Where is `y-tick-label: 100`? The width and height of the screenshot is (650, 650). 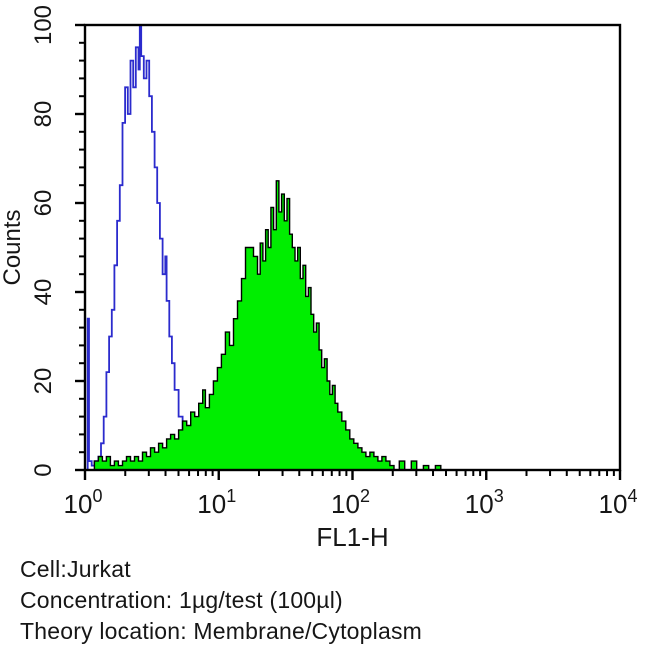 y-tick-label: 100 is located at coordinates (43, 25).